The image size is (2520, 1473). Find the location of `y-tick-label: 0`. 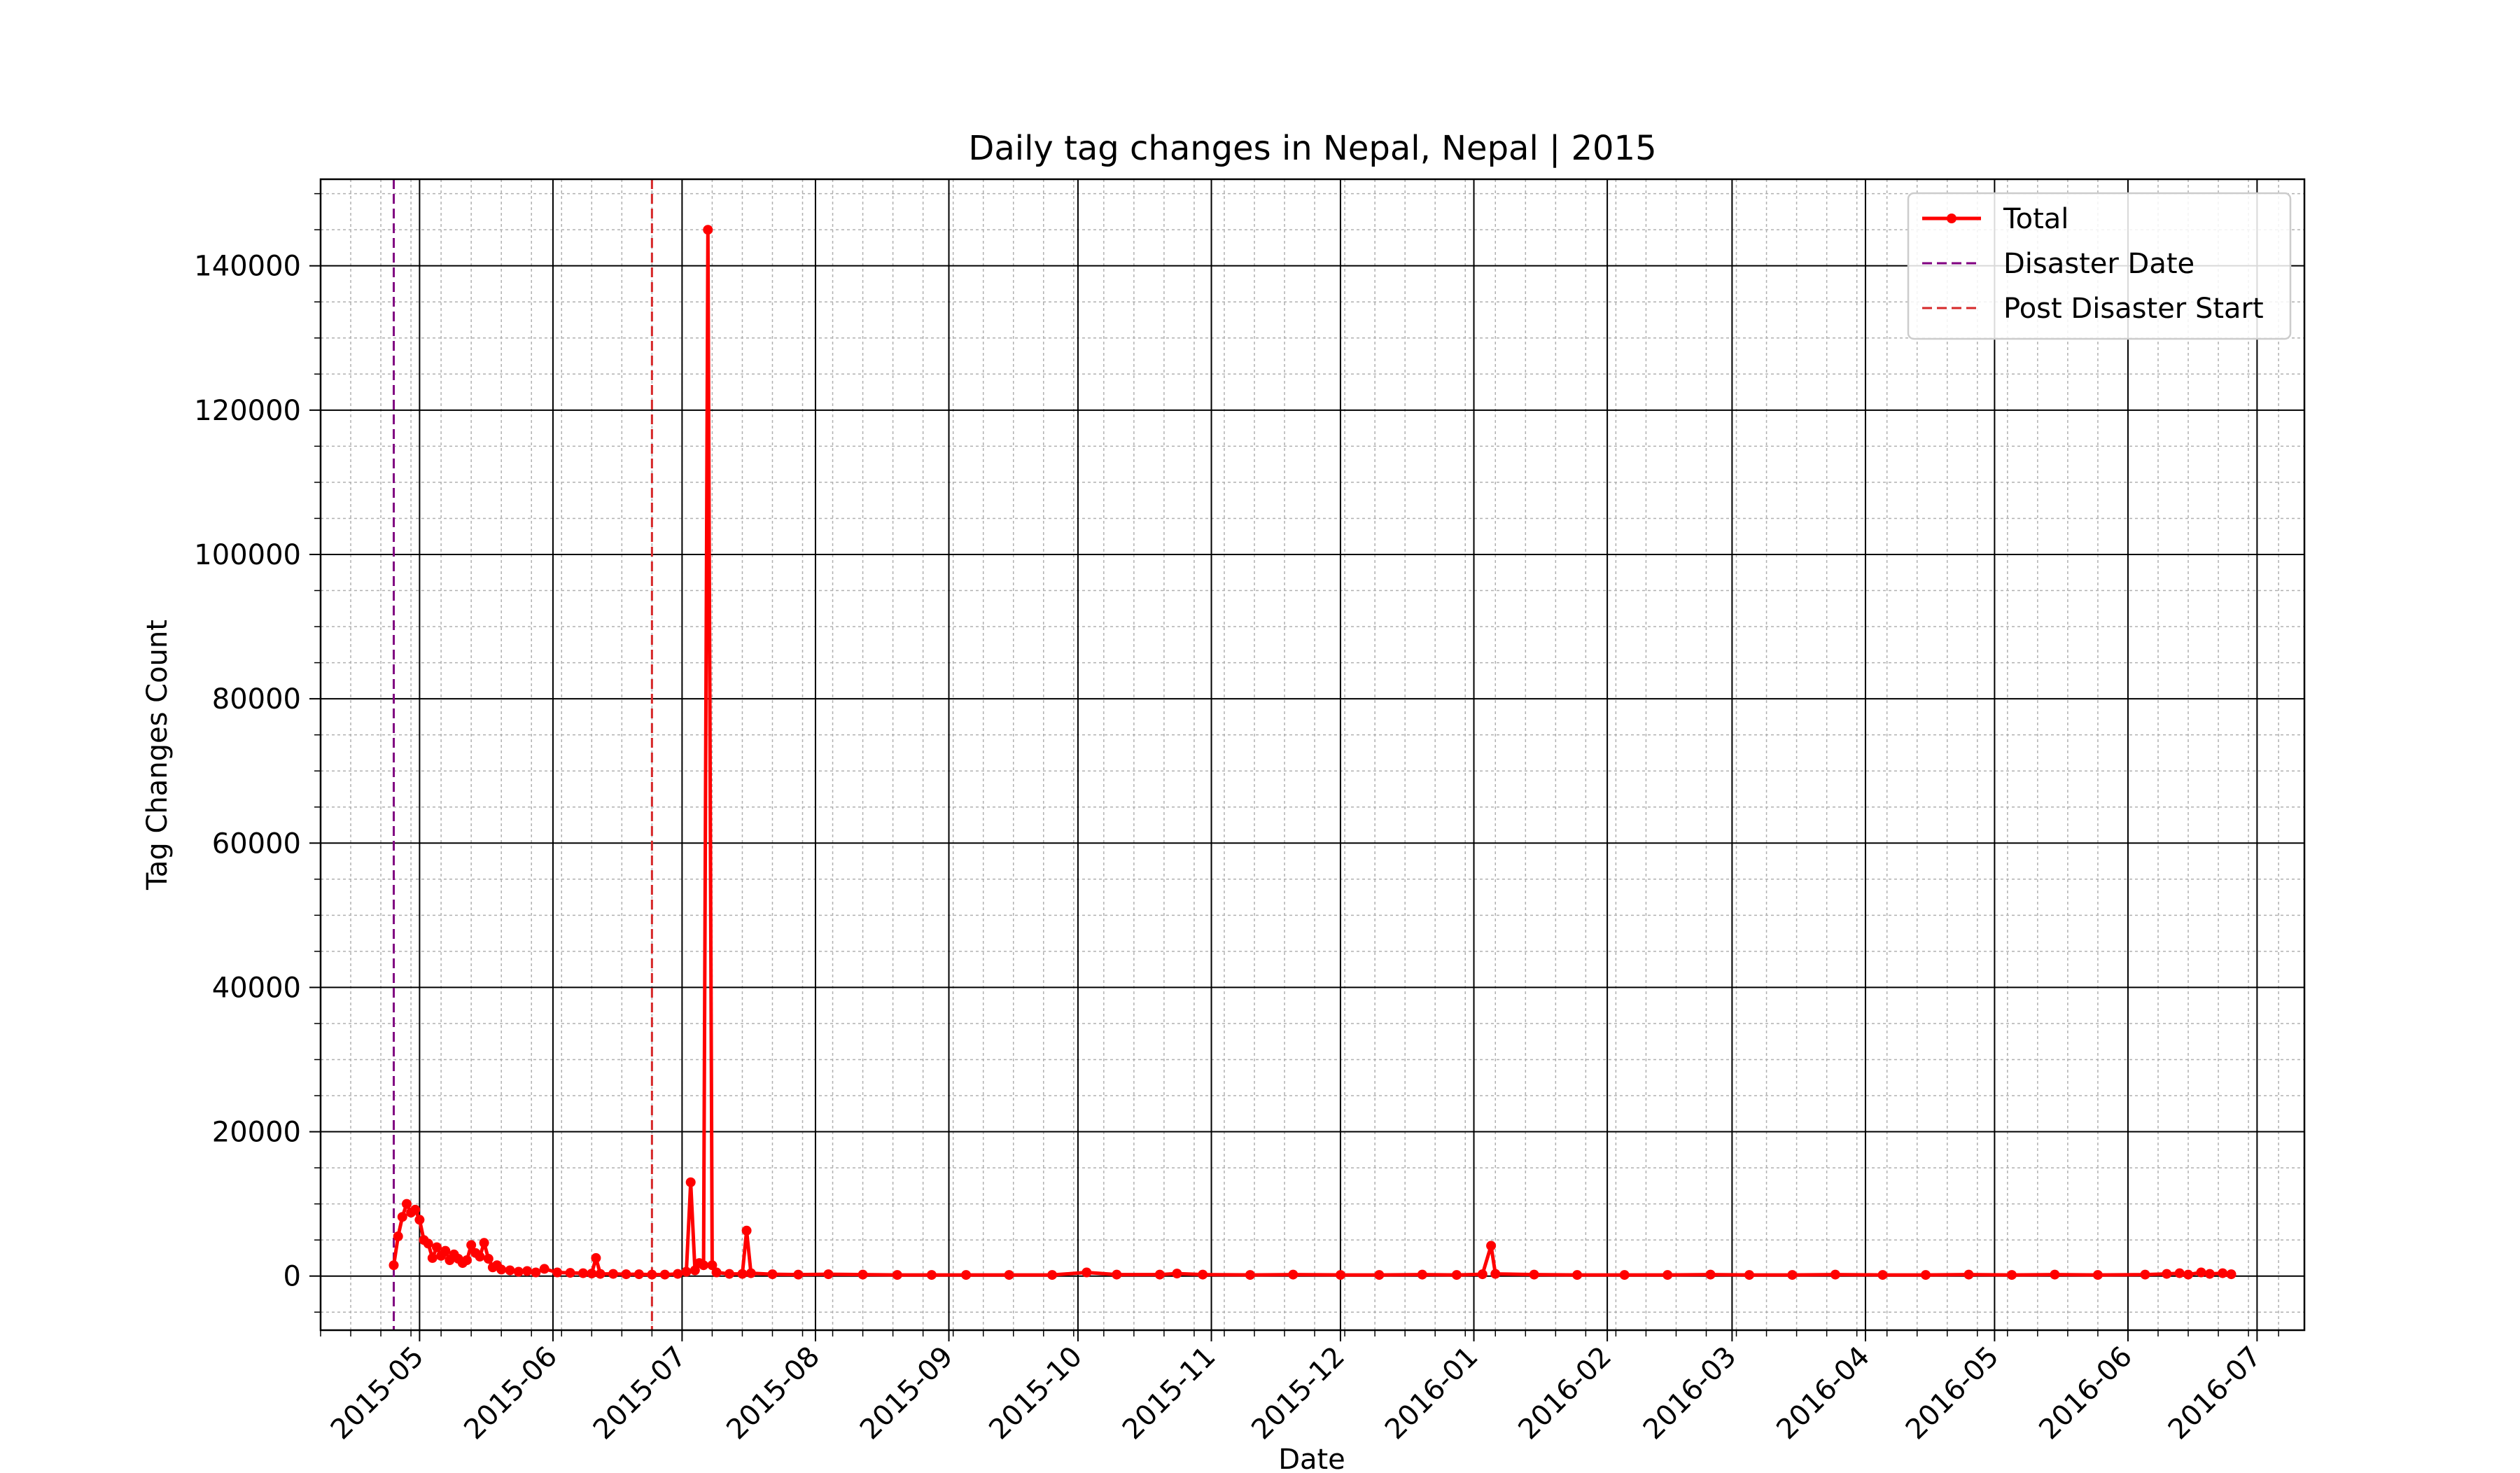

y-tick-label: 0 is located at coordinates (292, 1277).